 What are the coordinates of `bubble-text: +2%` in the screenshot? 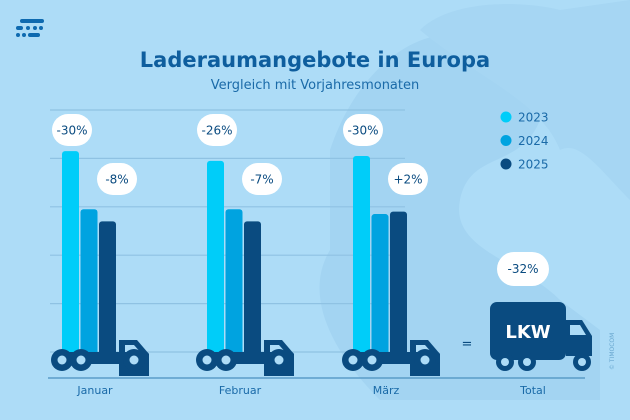 It's located at (407, 180).